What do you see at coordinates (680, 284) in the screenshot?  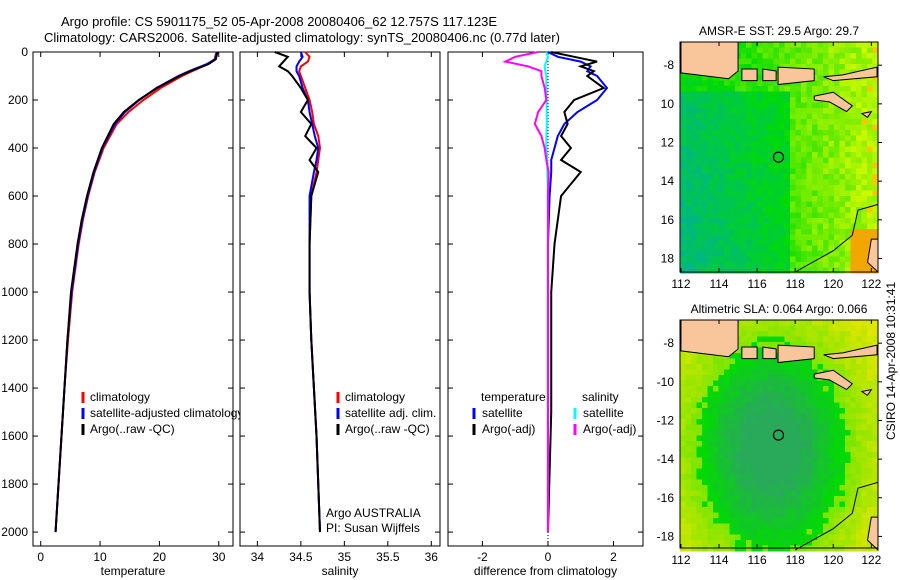 I see `lon-tick-label: 112` at bounding box center [680, 284].